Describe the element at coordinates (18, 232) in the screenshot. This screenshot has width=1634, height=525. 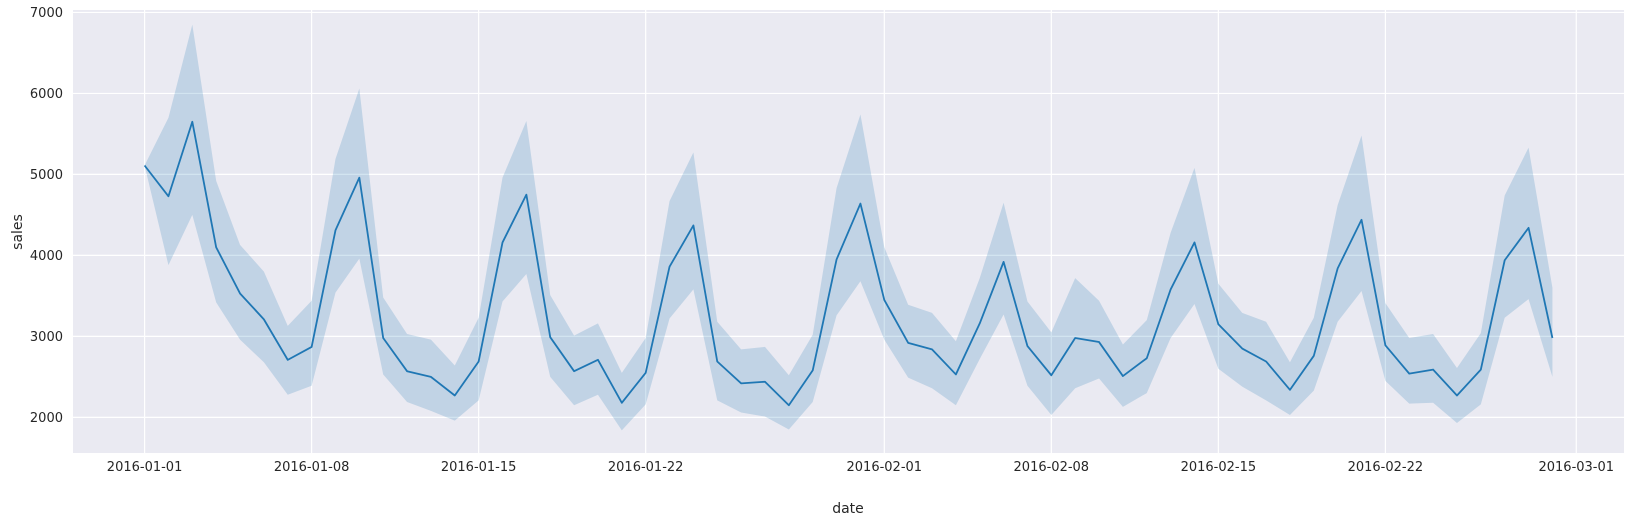
I see `y-axis-label: sales` at that location.